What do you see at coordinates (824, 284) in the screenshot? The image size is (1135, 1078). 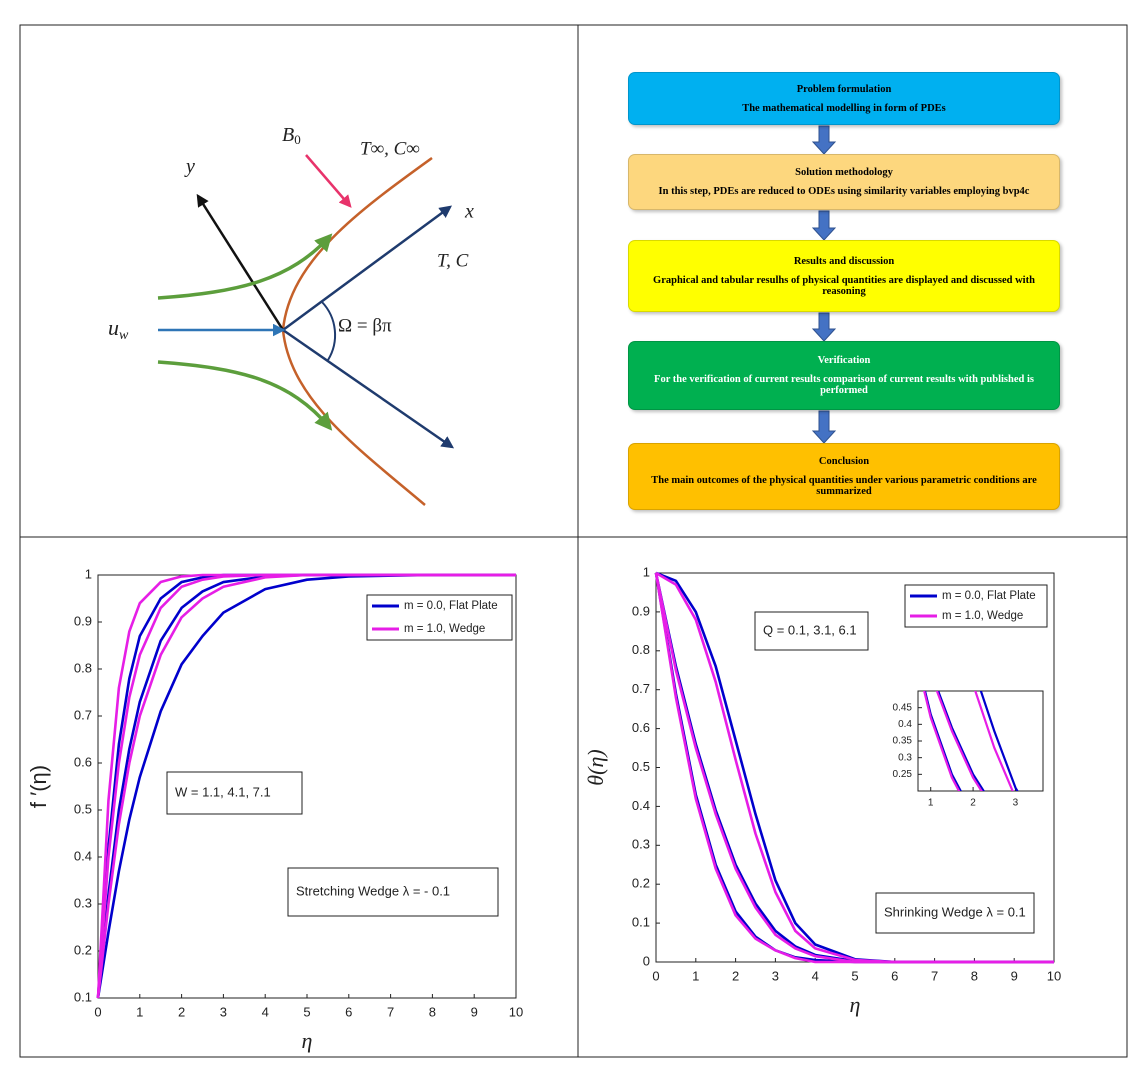 I see `flow-arrows` at bounding box center [824, 284].